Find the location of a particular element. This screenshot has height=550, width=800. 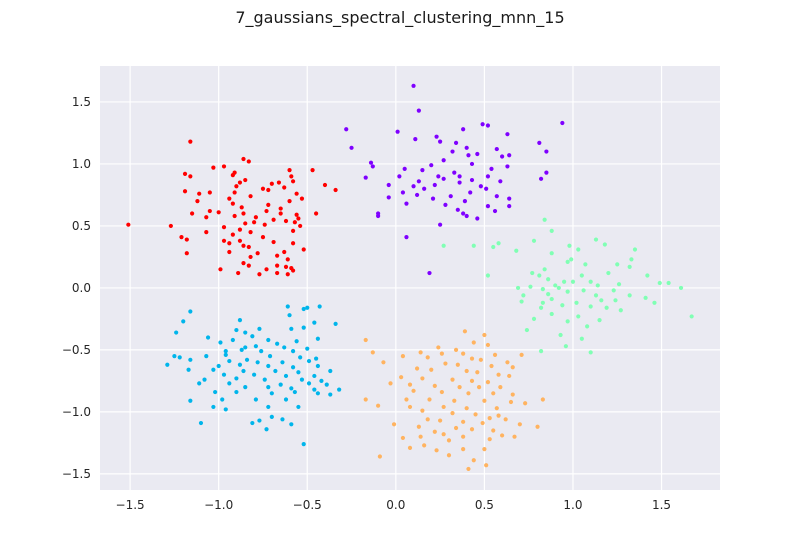

y-tick-label: 0.5 is located at coordinates (81, 226).